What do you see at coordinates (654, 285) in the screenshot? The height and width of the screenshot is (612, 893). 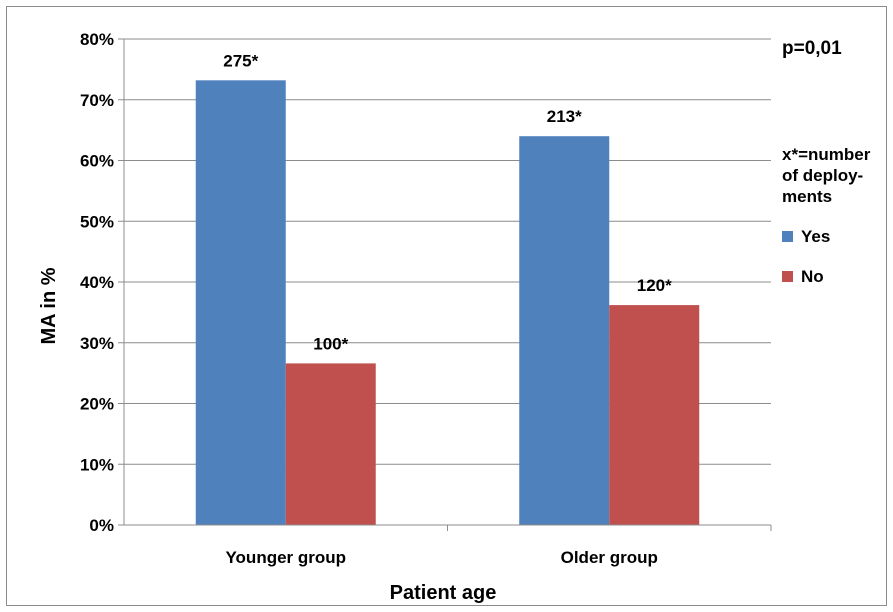 I see `data-label: 120*` at bounding box center [654, 285].